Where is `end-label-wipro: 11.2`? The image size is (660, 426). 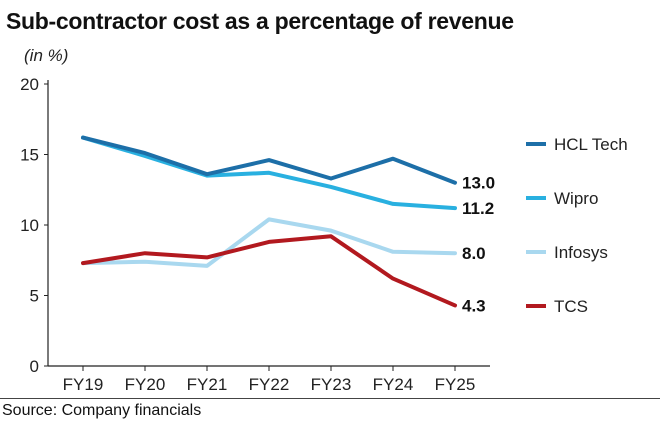
end-label-wipro: 11.2 is located at coordinates (478, 208).